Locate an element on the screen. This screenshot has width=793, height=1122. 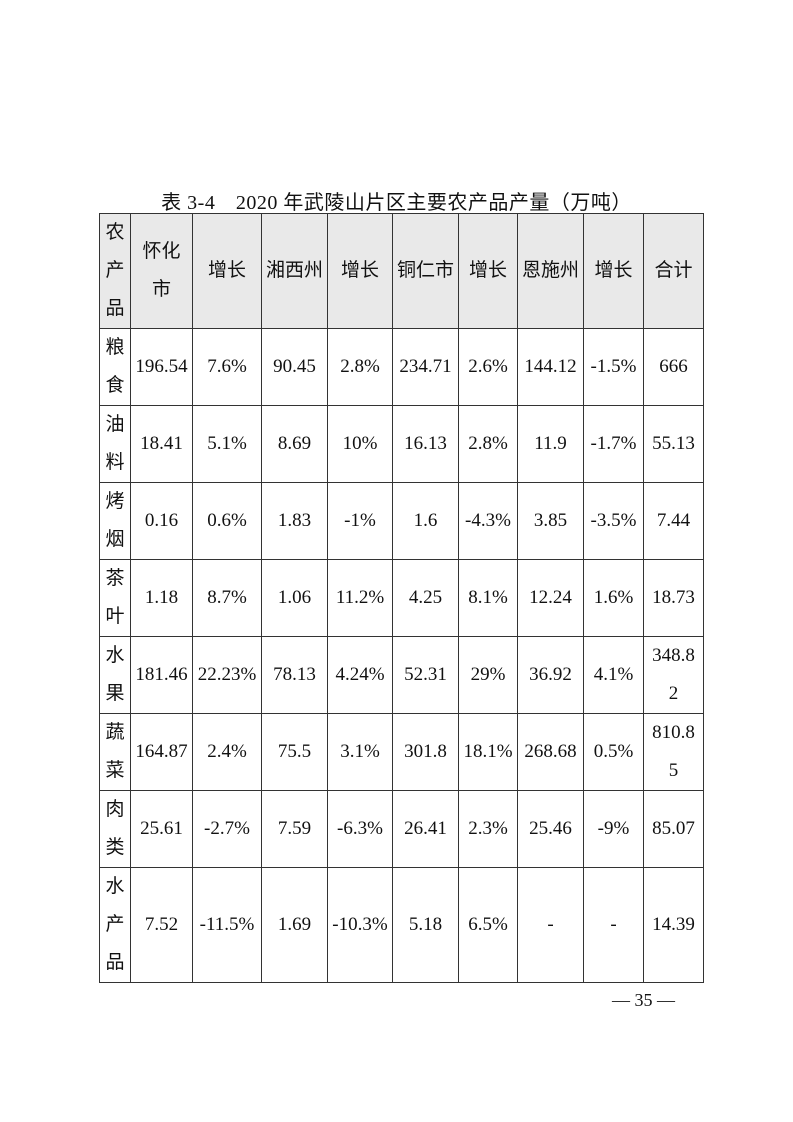
table-cell: 12.24 is located at coordinates (550, 598).